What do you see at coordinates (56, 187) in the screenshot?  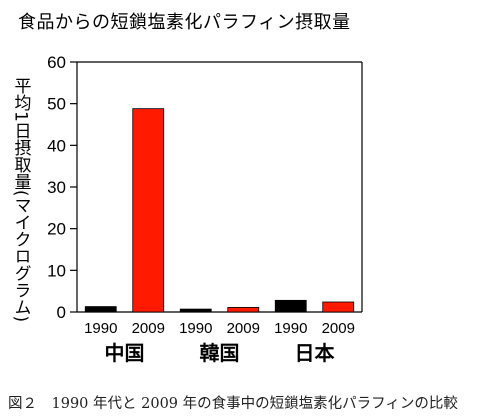 I see `y-tick-label: 30` at bounding box center [56, 187].